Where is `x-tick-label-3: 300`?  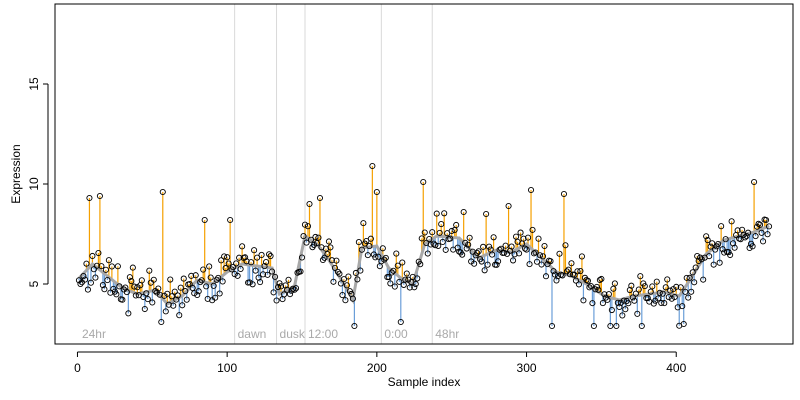 x-tick-label-3: 300 is located at coordinates (527, 368).